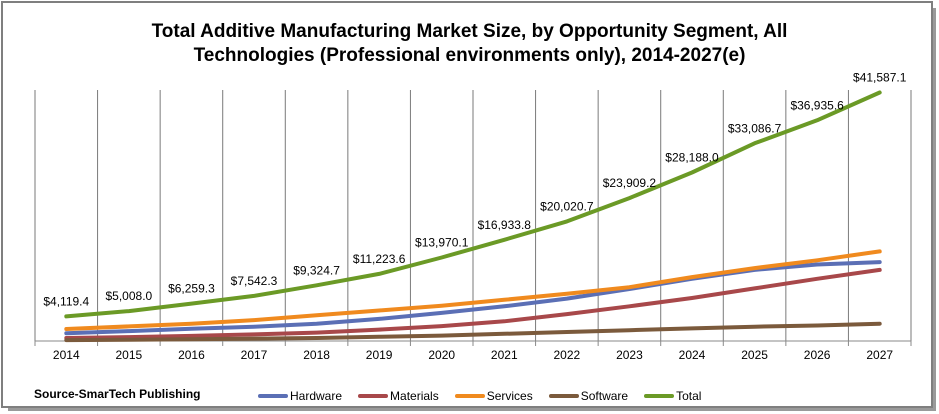  I want to click on x-tick-label: 2021, so click(504, 355).